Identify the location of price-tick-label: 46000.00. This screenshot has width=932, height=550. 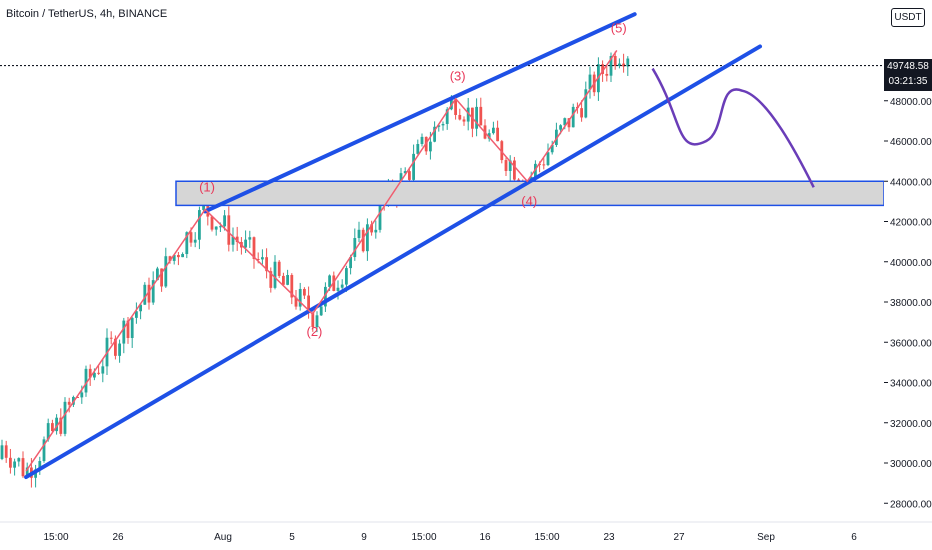
(911, 142).